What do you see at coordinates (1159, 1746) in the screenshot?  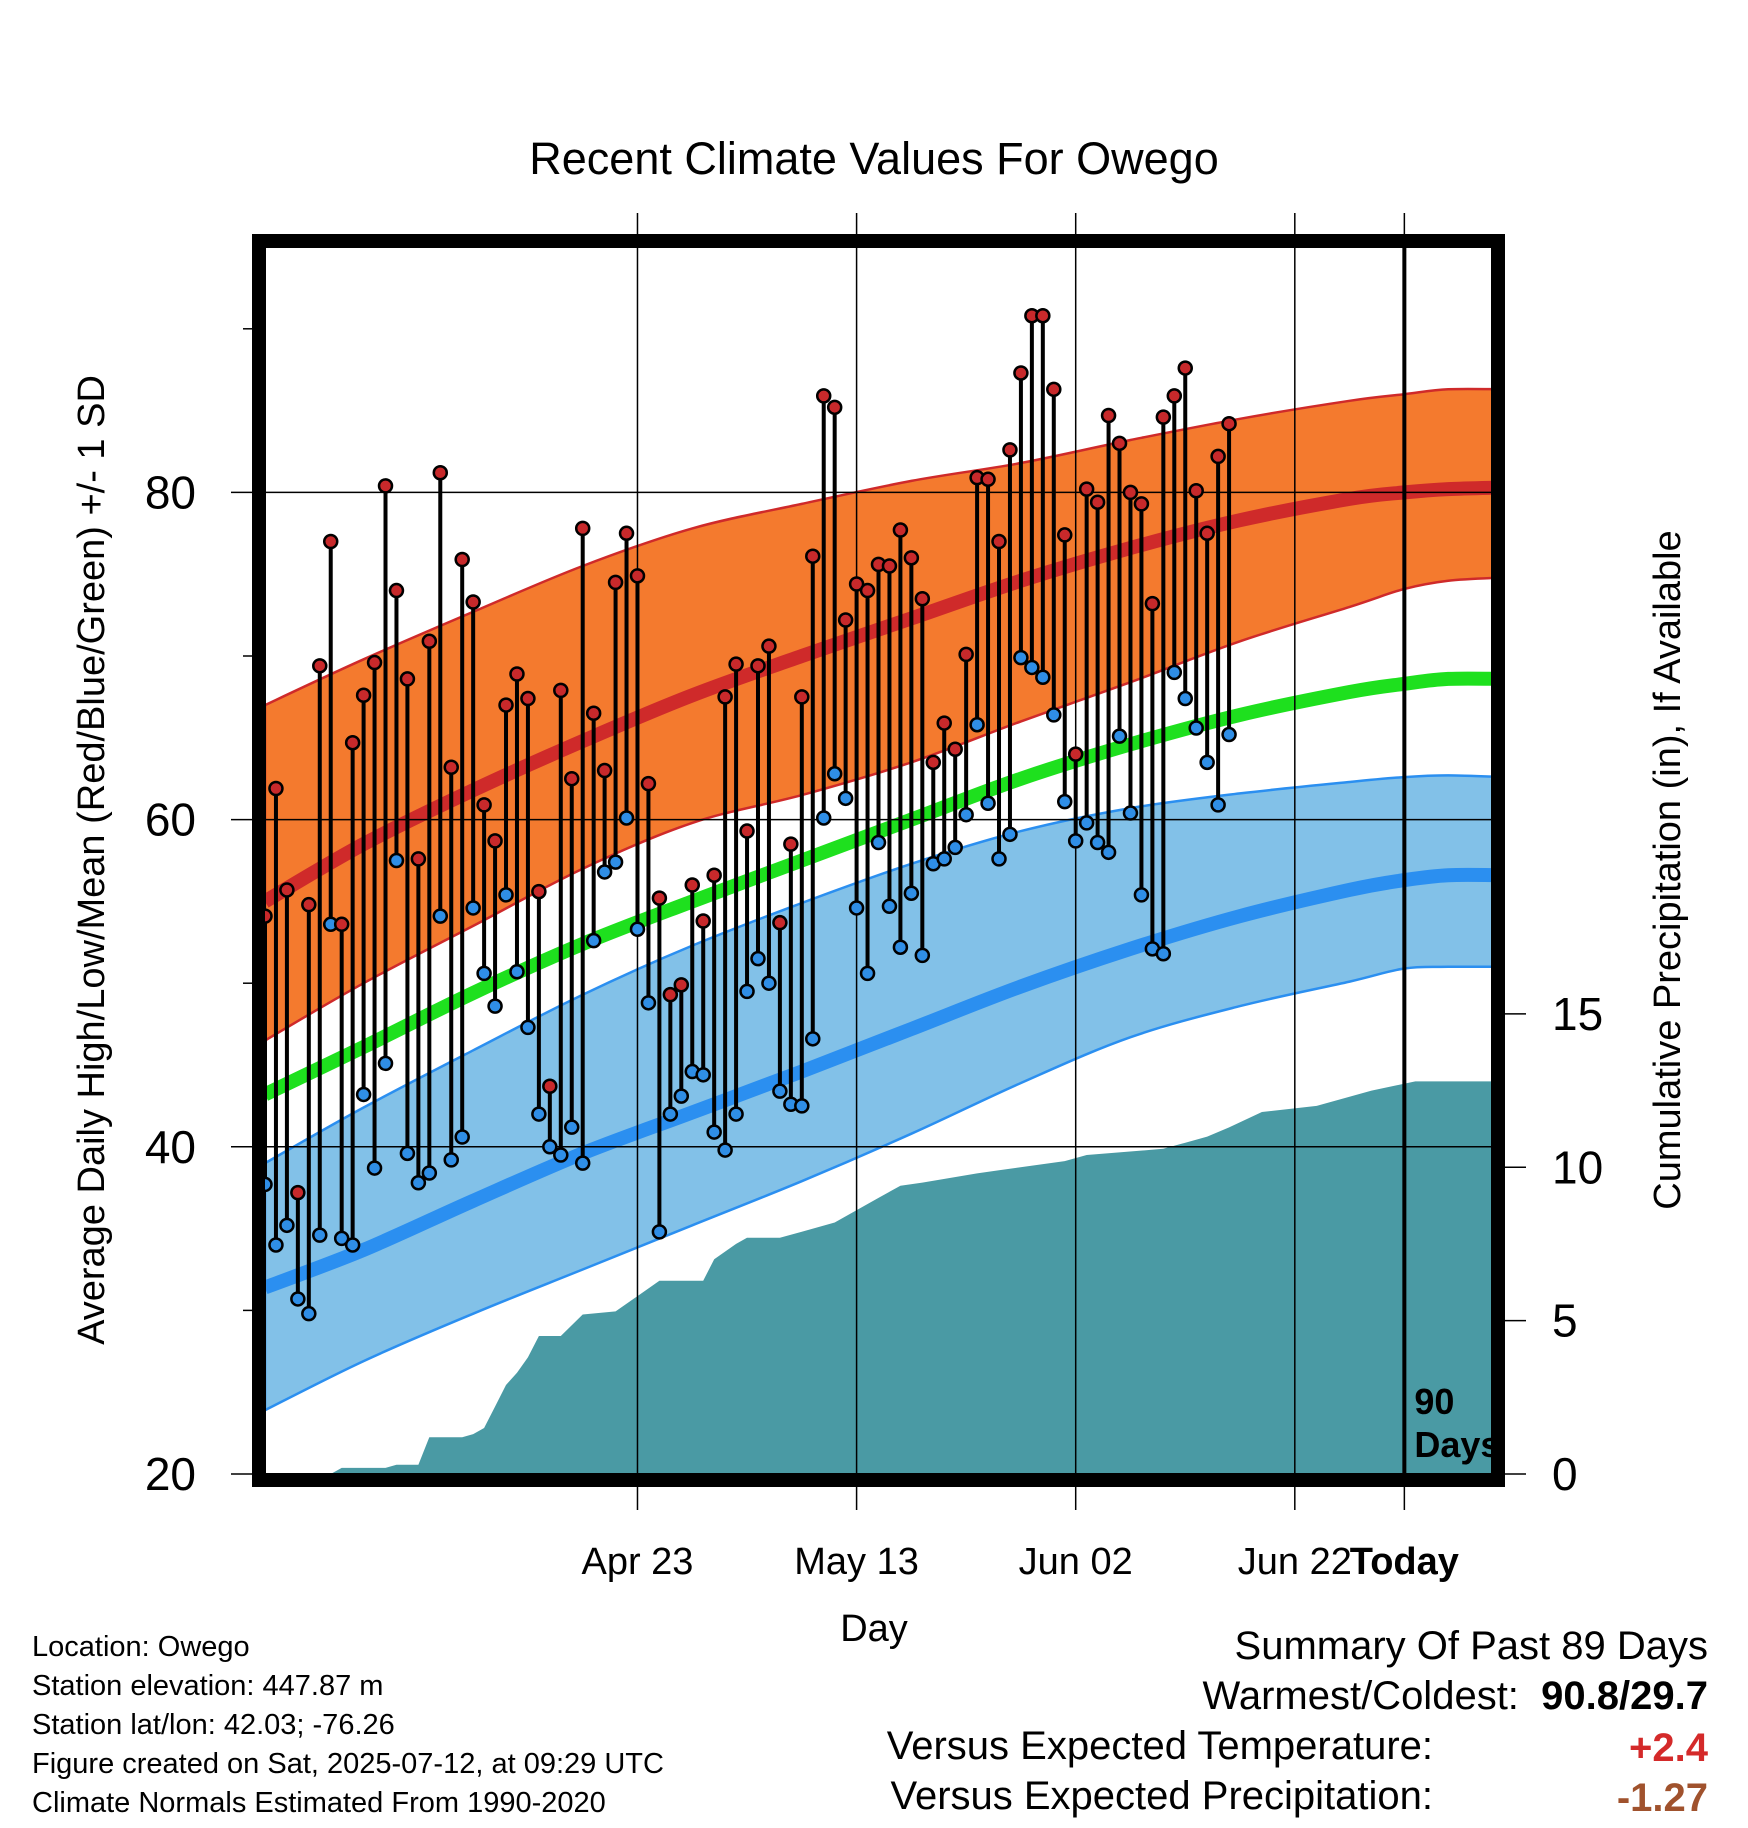 I see `temp-anomaly-label: Versus Expected Temperature:` at bounding box center [1159, 1746].